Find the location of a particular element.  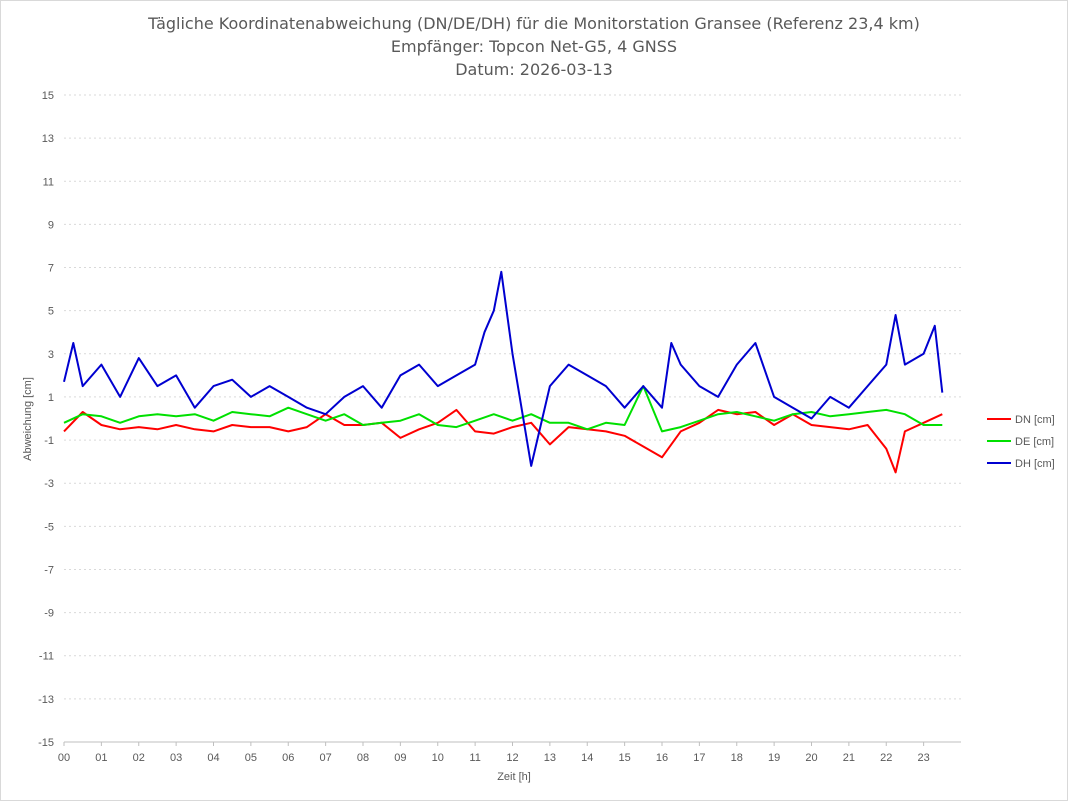

x-tick-label: 19 is located at coordinates (774, 758).